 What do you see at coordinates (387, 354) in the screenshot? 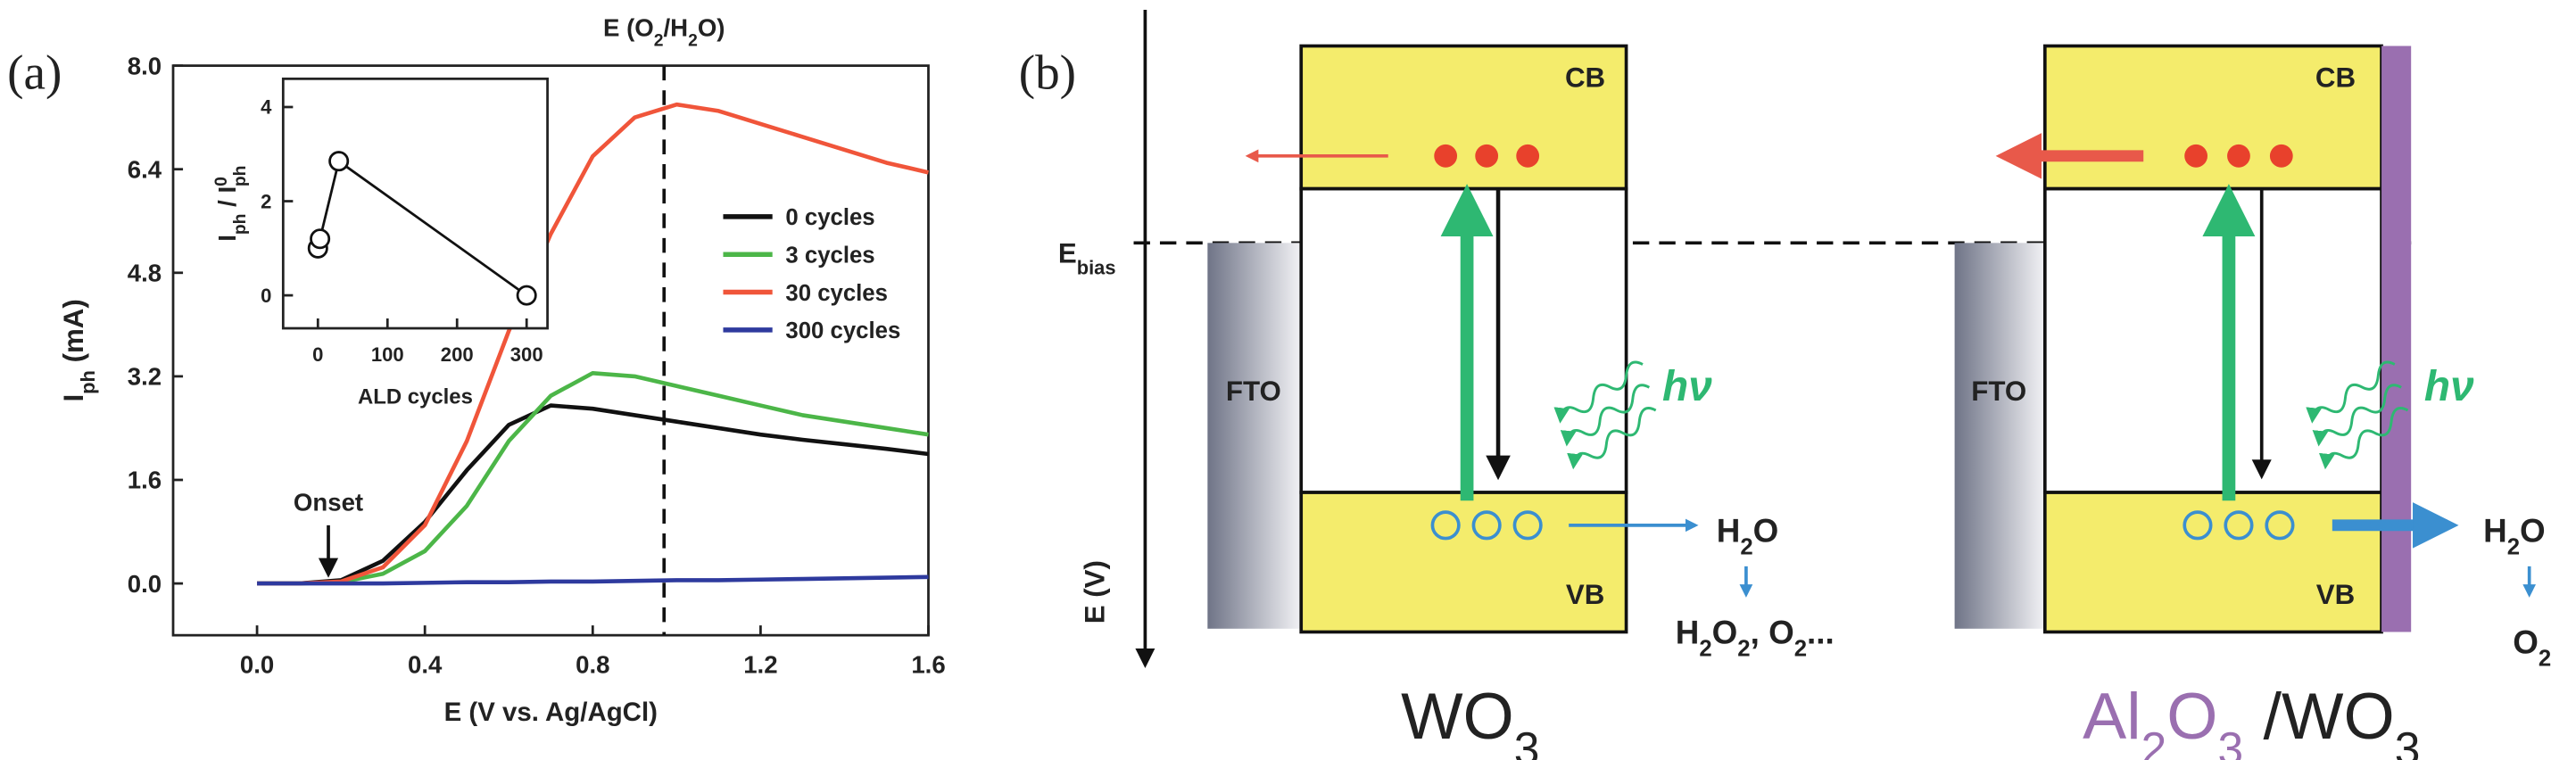
I see `x-tick-label: 100` at bounding box center [387, 354].